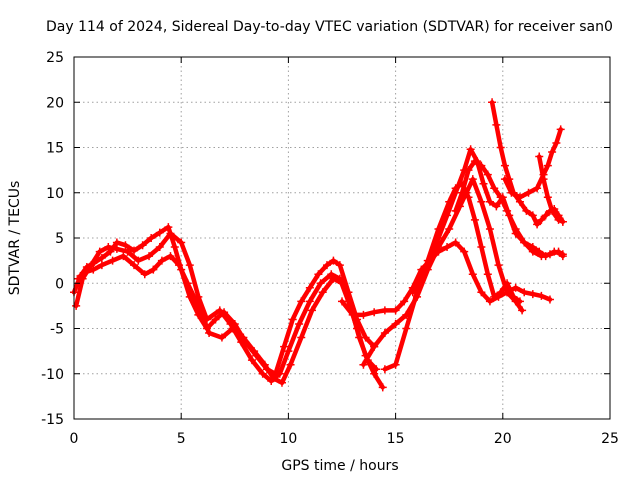 The width and height of the screenshot is (640, 480). I want to click on y-tick-label: 10, so click(55, 194).